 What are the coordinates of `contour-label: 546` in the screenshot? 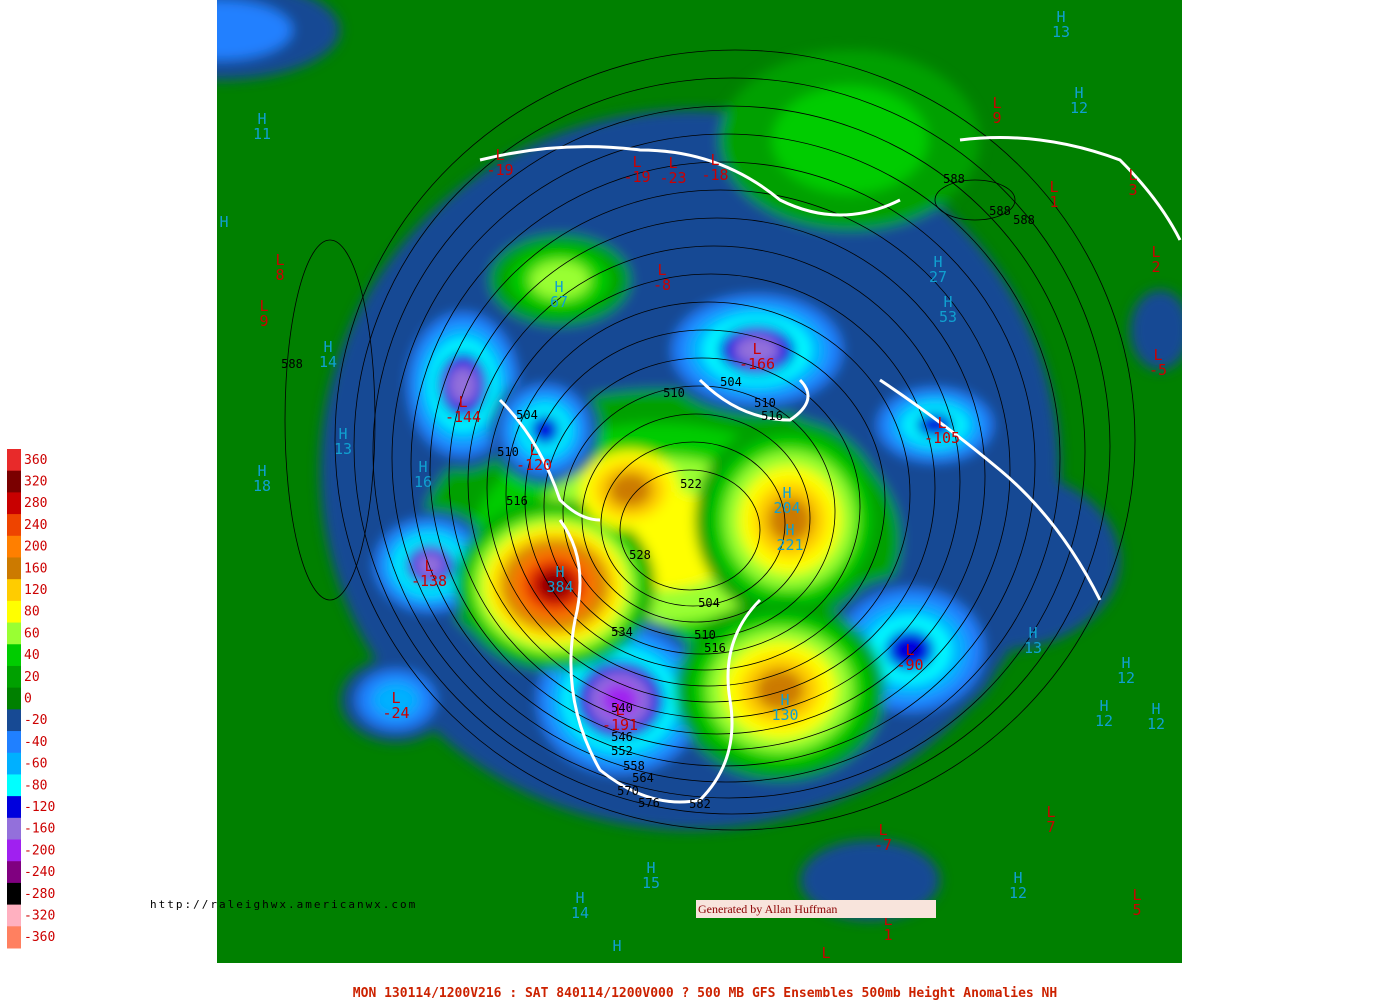 It's located at (622, 737).